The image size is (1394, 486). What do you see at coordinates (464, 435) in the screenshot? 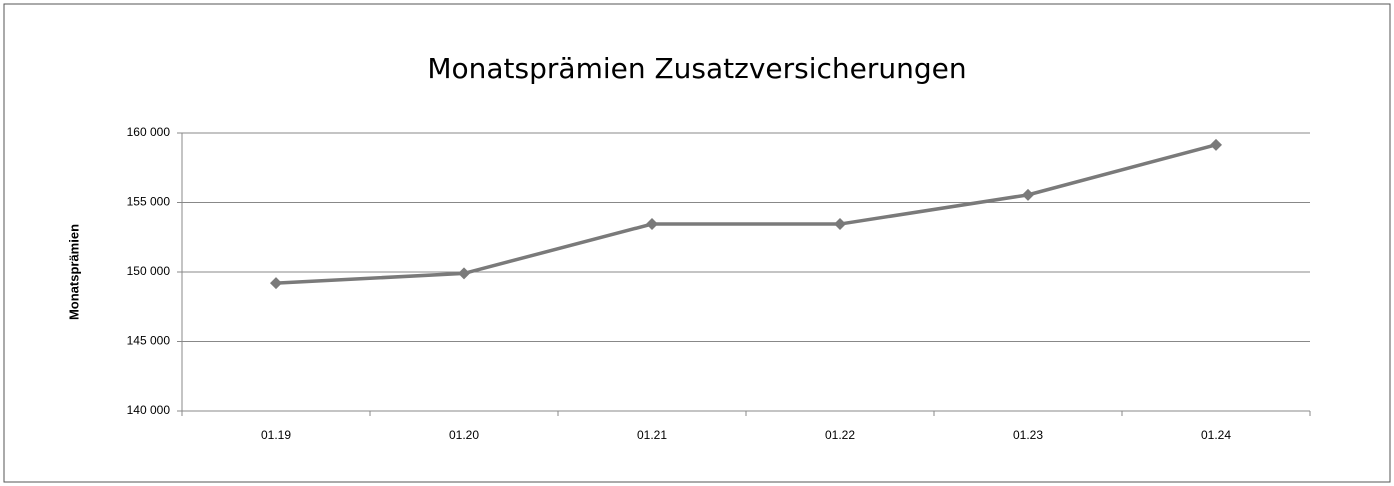
I see `x-tick-label: 01.20` at bounding box center [464, 435].